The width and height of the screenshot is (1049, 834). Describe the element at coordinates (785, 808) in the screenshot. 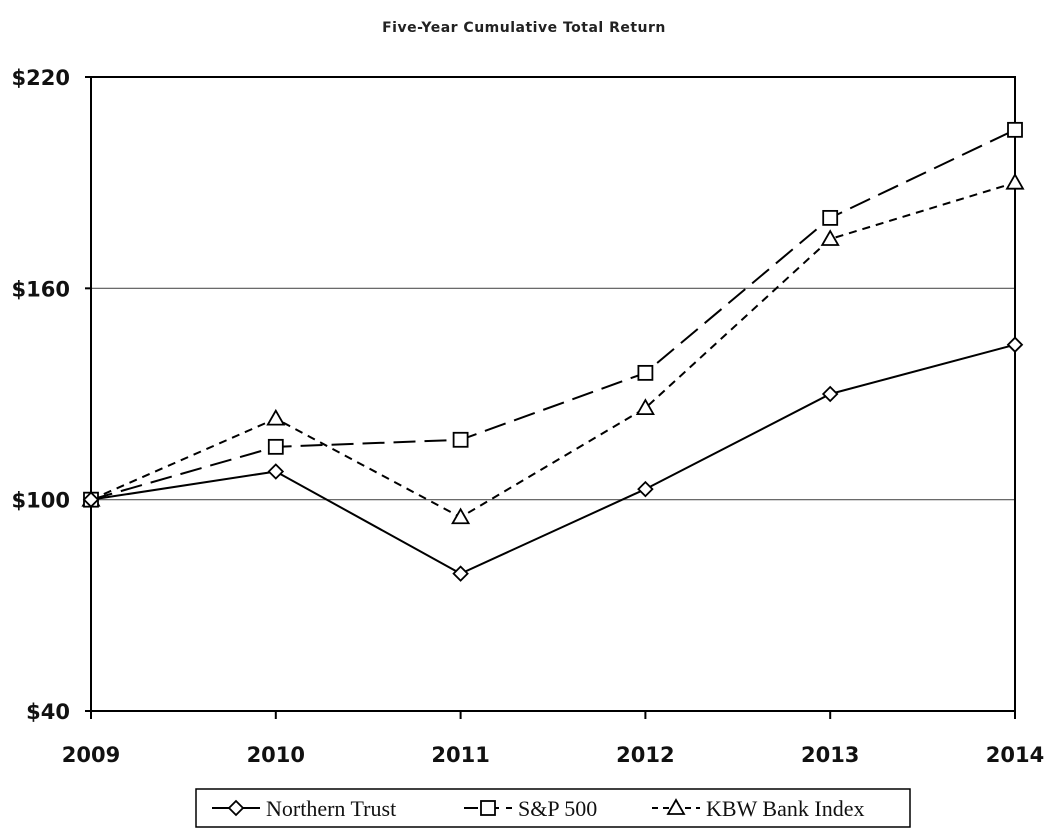

I see `legend-label: KBW Bank Index` at that location.